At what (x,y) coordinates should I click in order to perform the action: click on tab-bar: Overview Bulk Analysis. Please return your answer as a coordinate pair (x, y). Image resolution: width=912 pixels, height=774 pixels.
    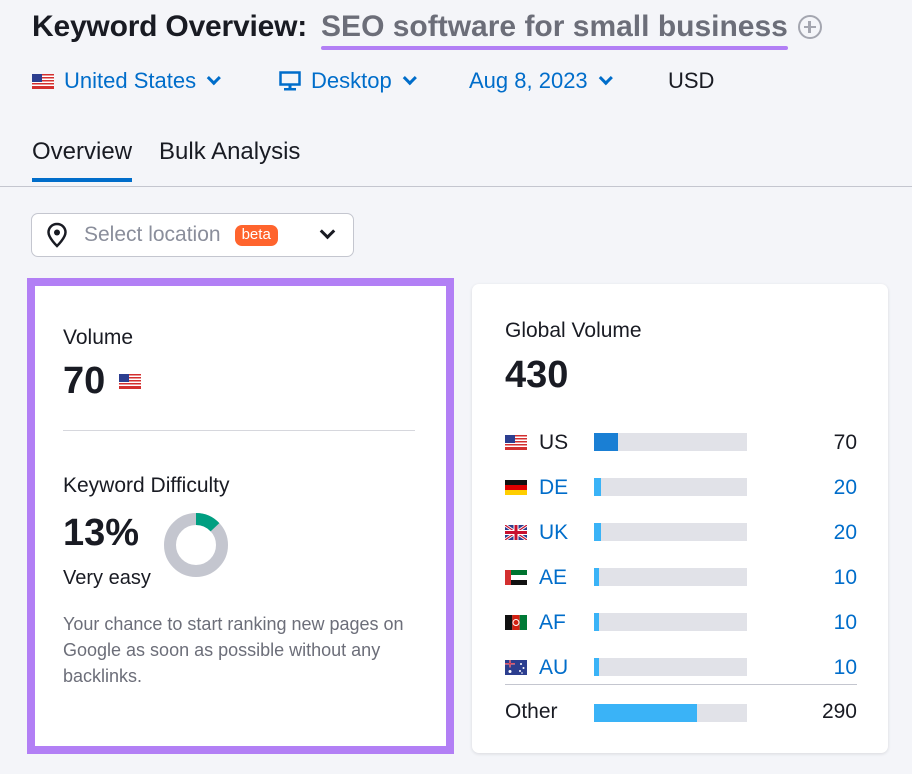
    Looking at the image, I should click on (179, 160).